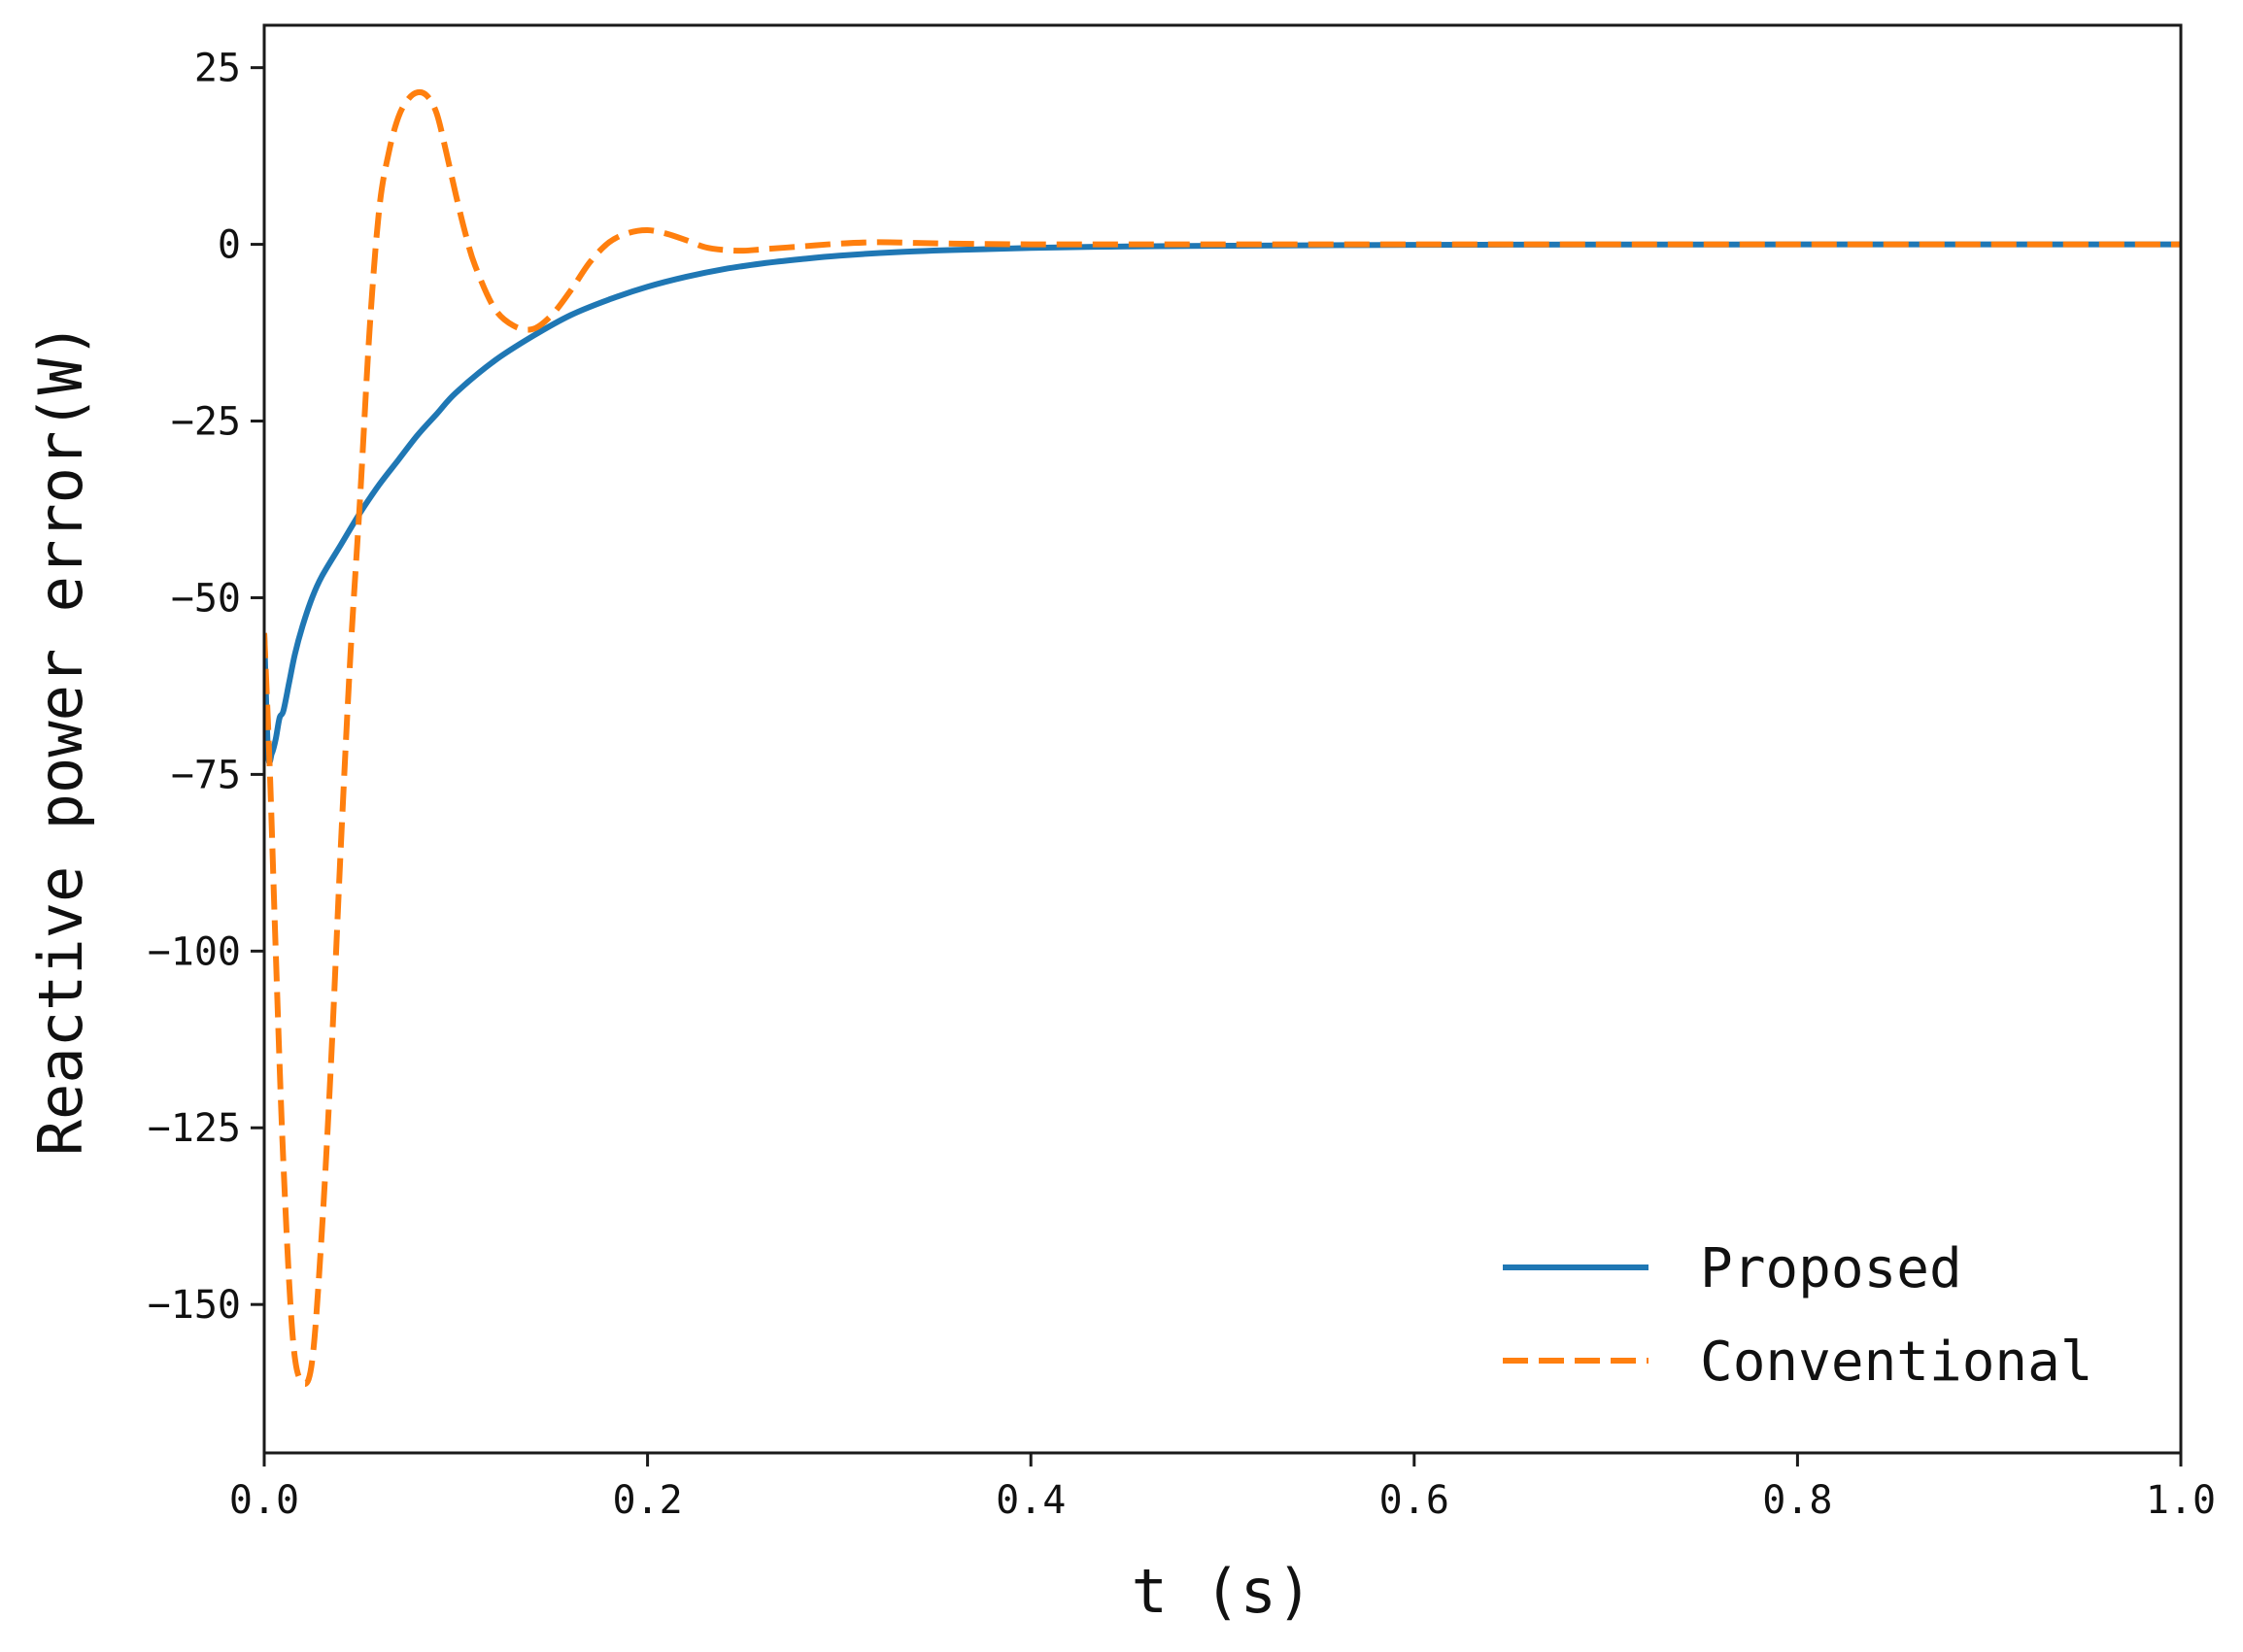 This screenshot has width=2243, height=1652. What do you see at coordinates (1222, 1488) in the screenshot?
I see `x-axis: 0.0 0.2 0.4 0.6 0.8 1.0` at bounding box center [1222, 1488].